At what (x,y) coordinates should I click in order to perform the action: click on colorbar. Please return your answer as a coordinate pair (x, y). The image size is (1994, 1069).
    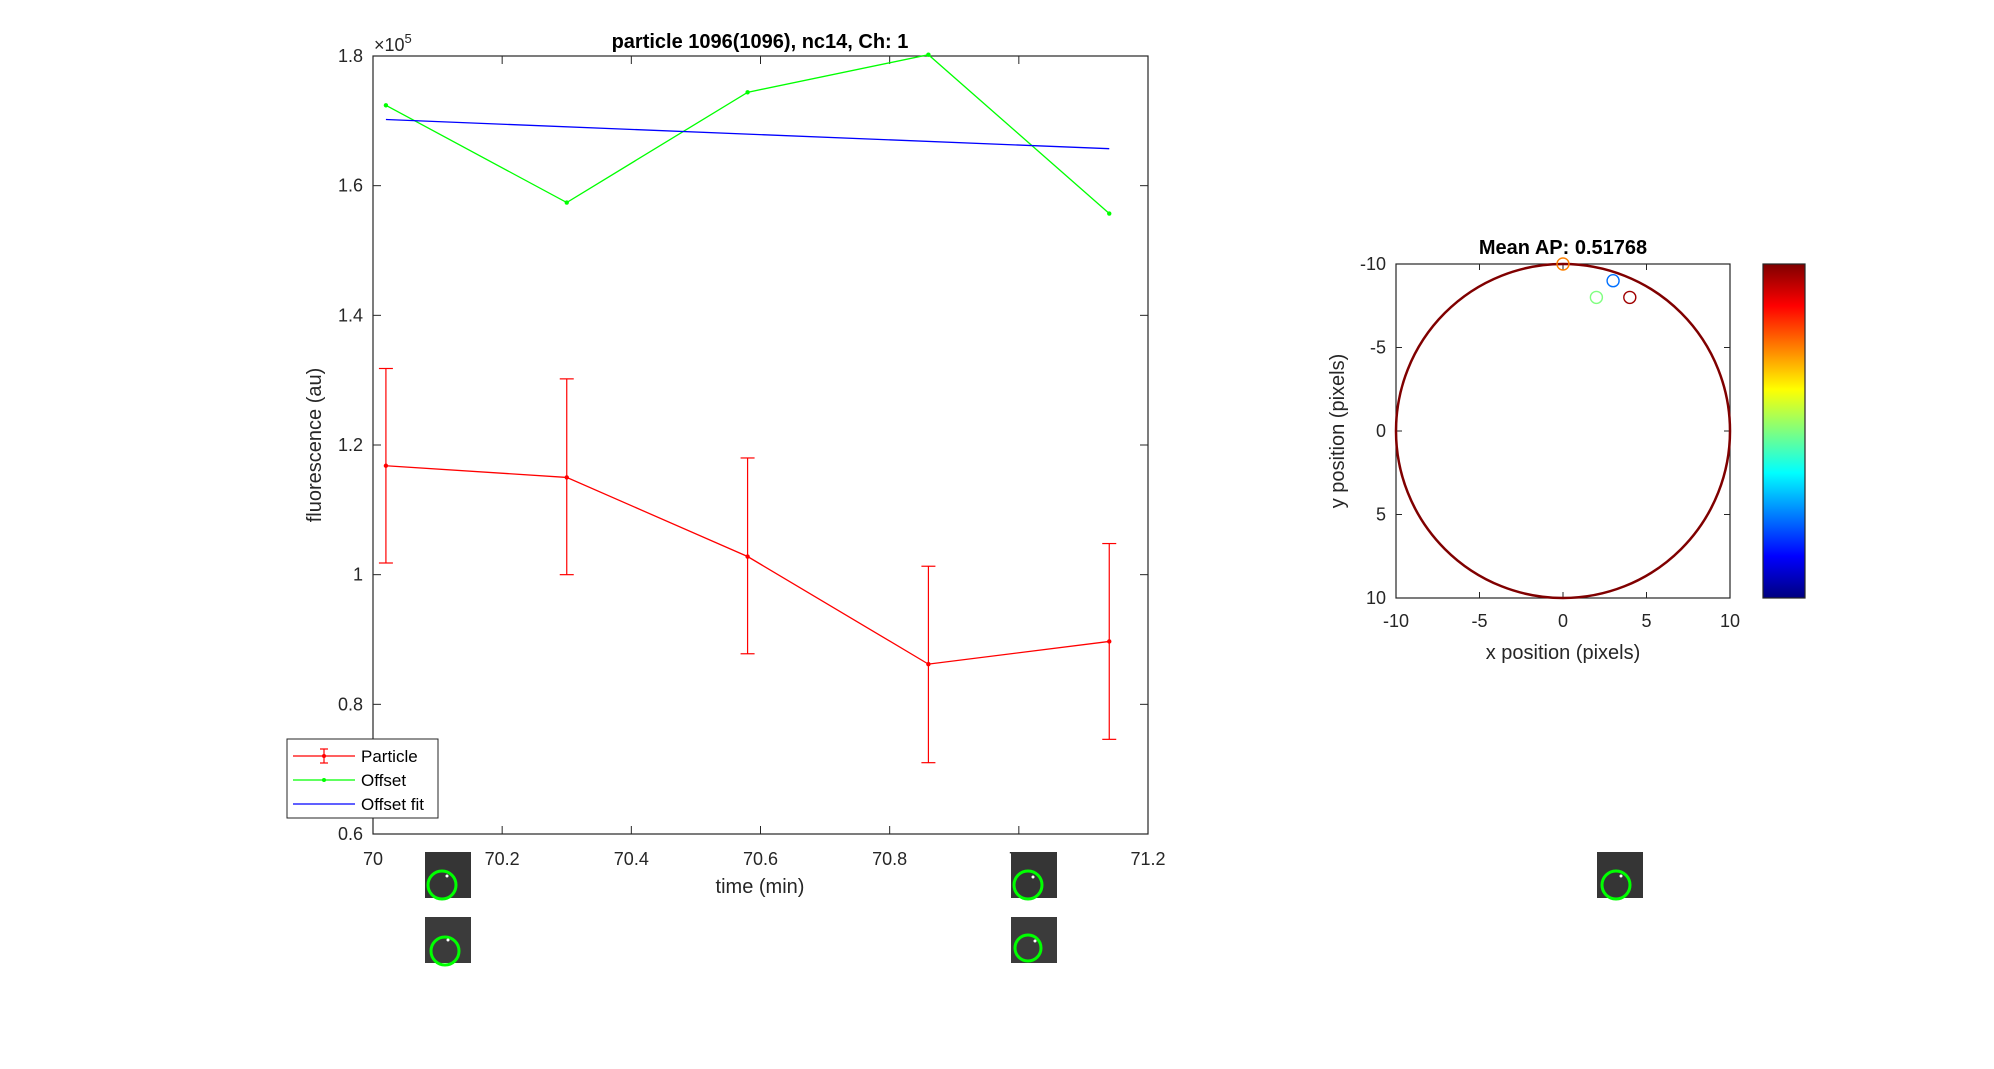
    Looking at the image, I should click on (1784, 431).